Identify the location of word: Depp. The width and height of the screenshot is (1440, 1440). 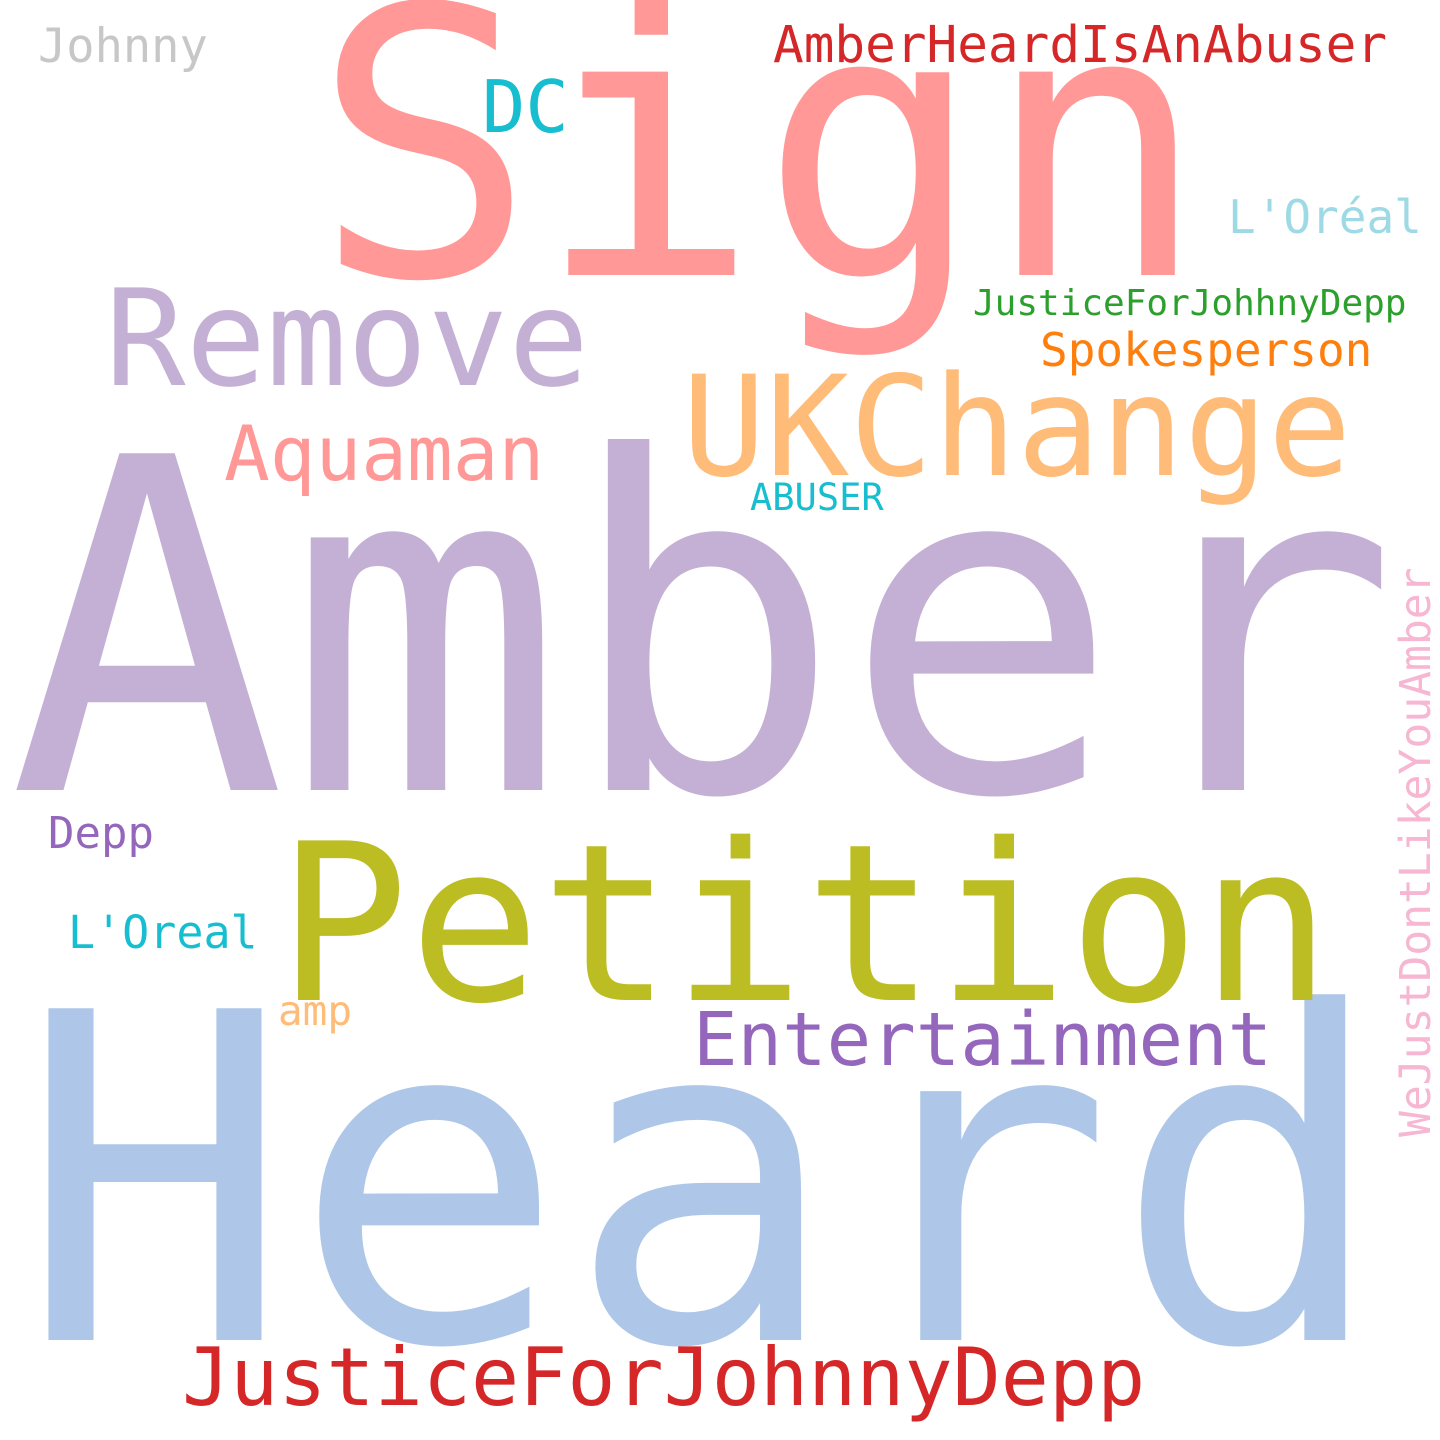
(101, 833).